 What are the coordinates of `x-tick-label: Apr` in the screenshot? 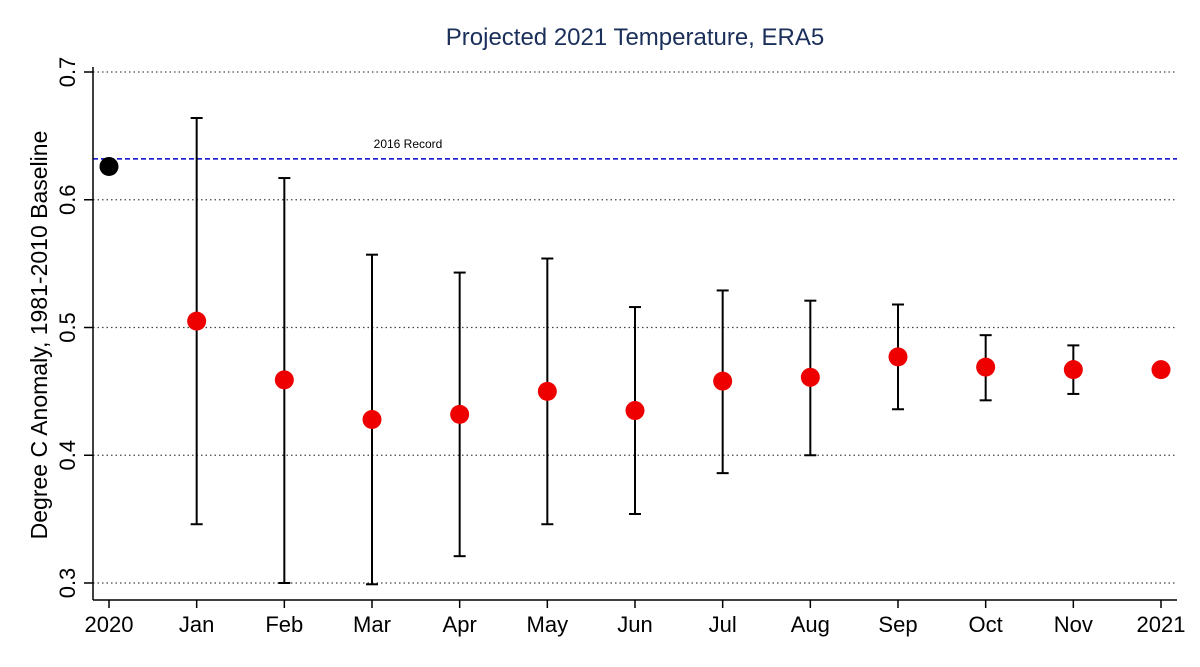 It's located at (460, 624).